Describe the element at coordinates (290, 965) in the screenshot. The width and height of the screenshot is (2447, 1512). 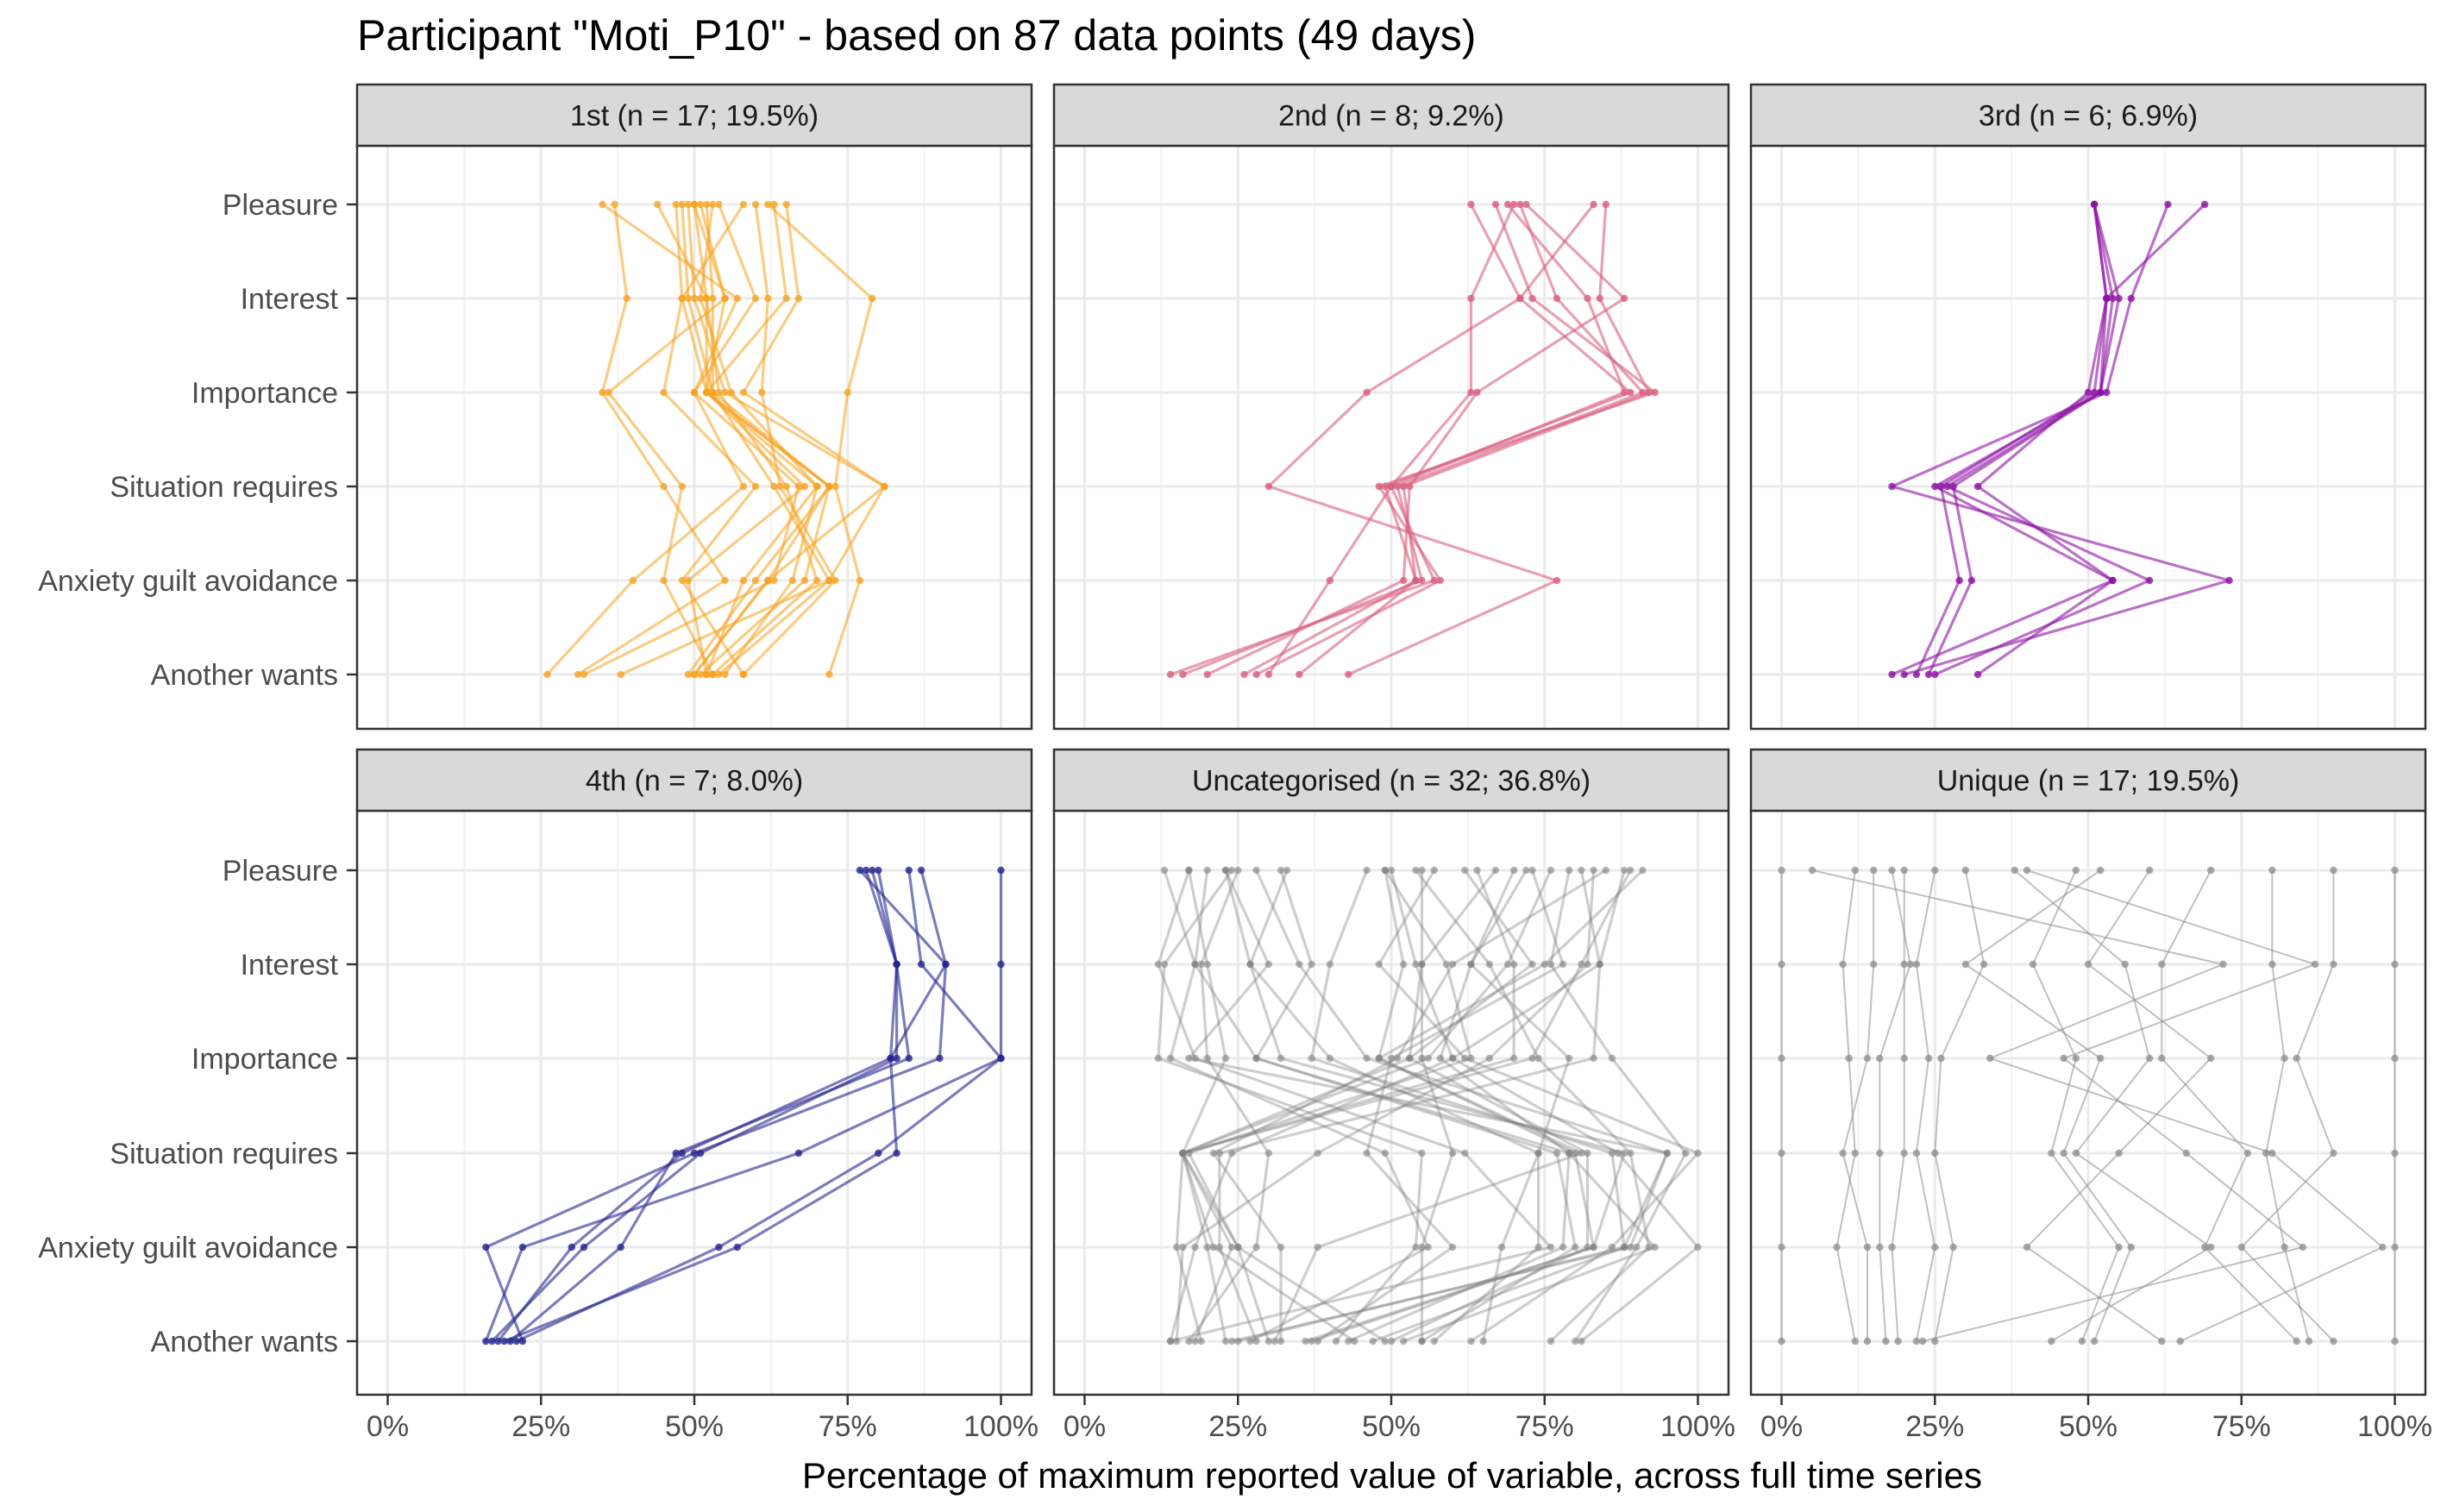
I see `y-tick-label: Interest` at that location.